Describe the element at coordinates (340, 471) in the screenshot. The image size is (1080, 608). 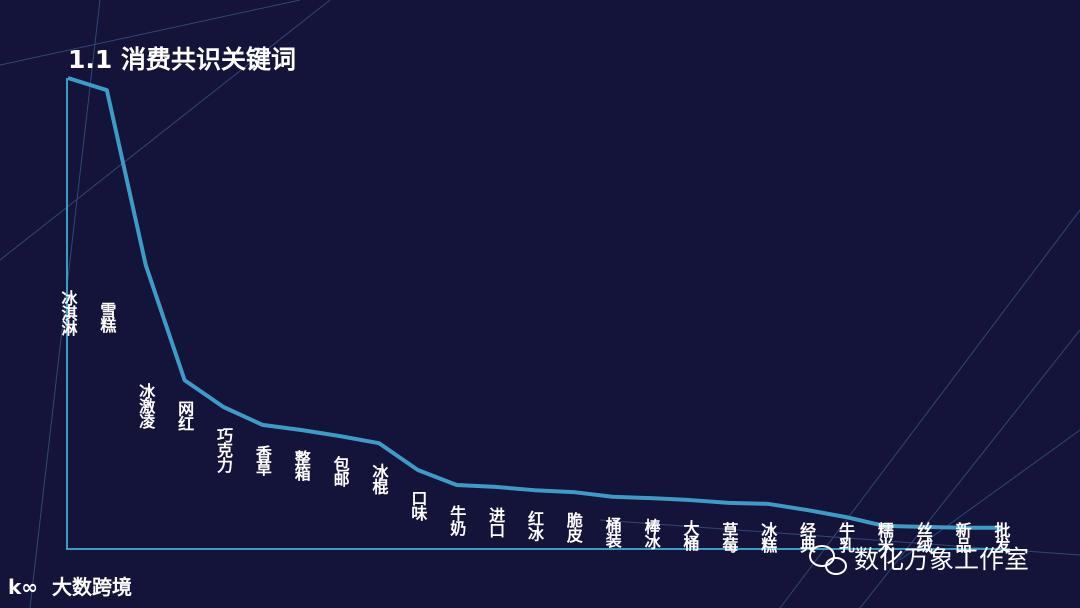
I see `category-label: 包邮` at that location.